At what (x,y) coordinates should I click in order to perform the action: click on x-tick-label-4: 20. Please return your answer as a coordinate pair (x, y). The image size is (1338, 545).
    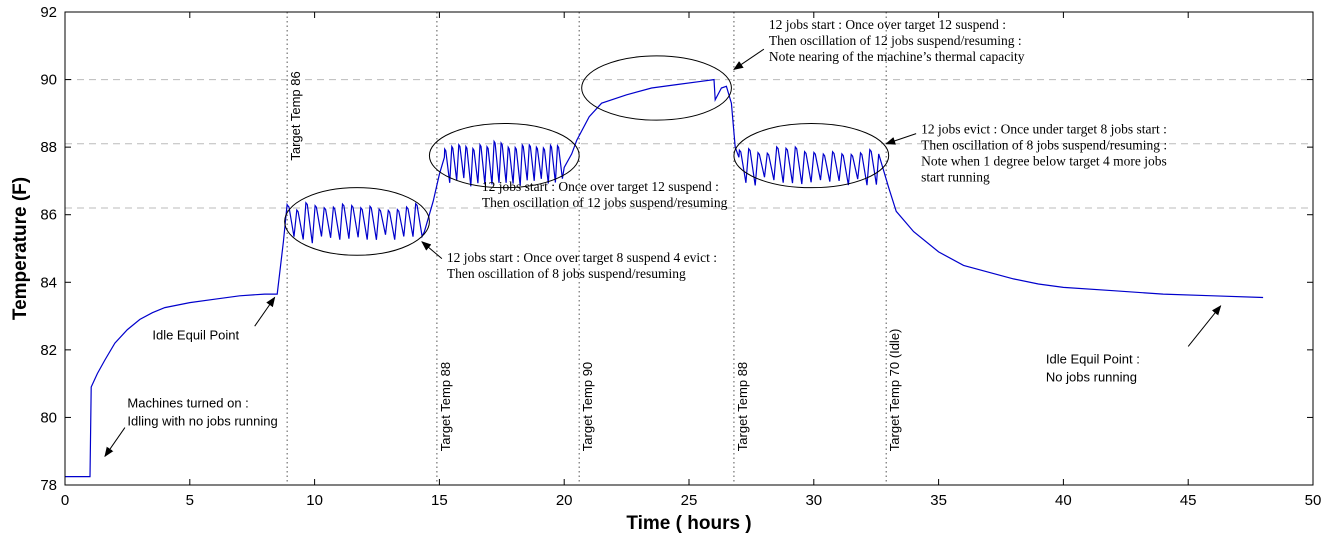
    Looking at the image, I should click on (564, 500).